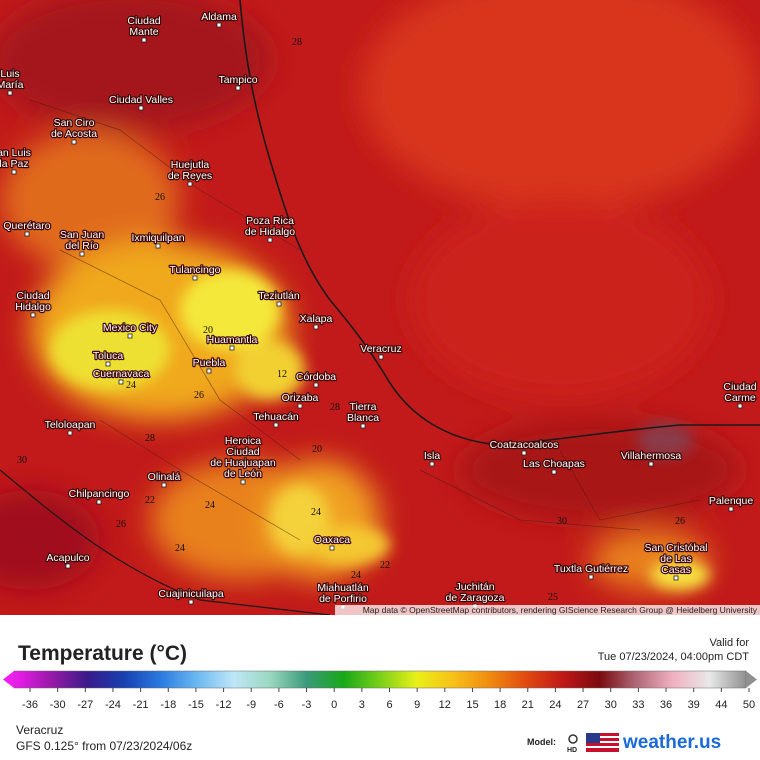  What do you see at coordinates (33, 307) in the screenshot?
I see `place-label: Hidalgo` at bounding box center [33, 307].